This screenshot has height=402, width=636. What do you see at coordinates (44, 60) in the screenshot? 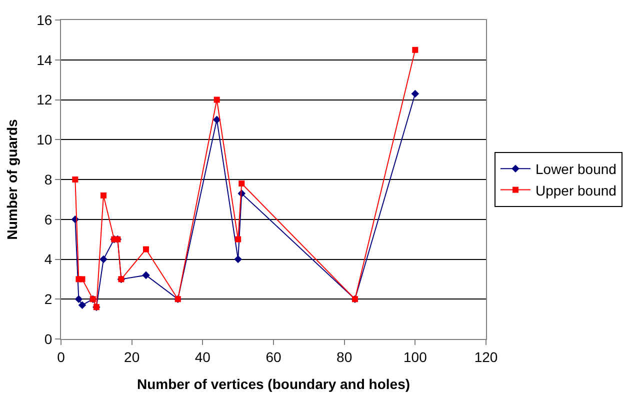
I see `y-tick-label: 14` at bounding box center [44, 60].